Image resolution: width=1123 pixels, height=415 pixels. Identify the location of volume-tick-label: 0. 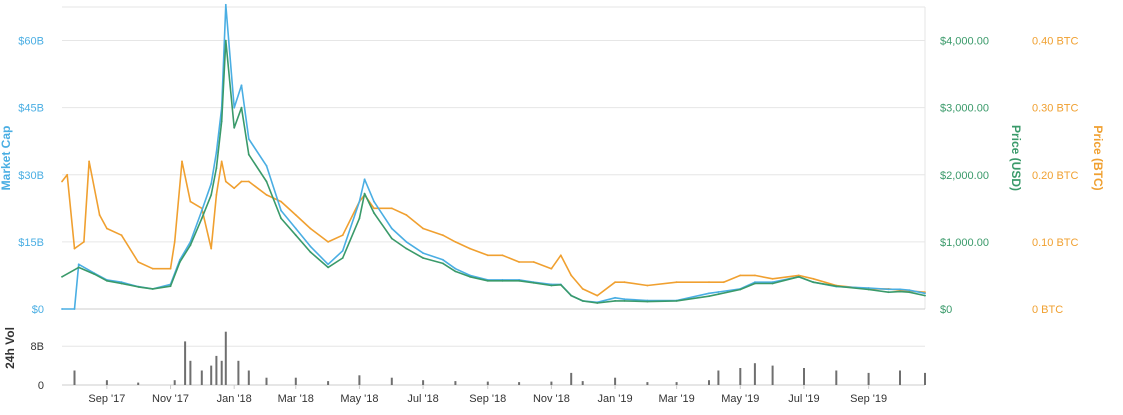
(41, 386).